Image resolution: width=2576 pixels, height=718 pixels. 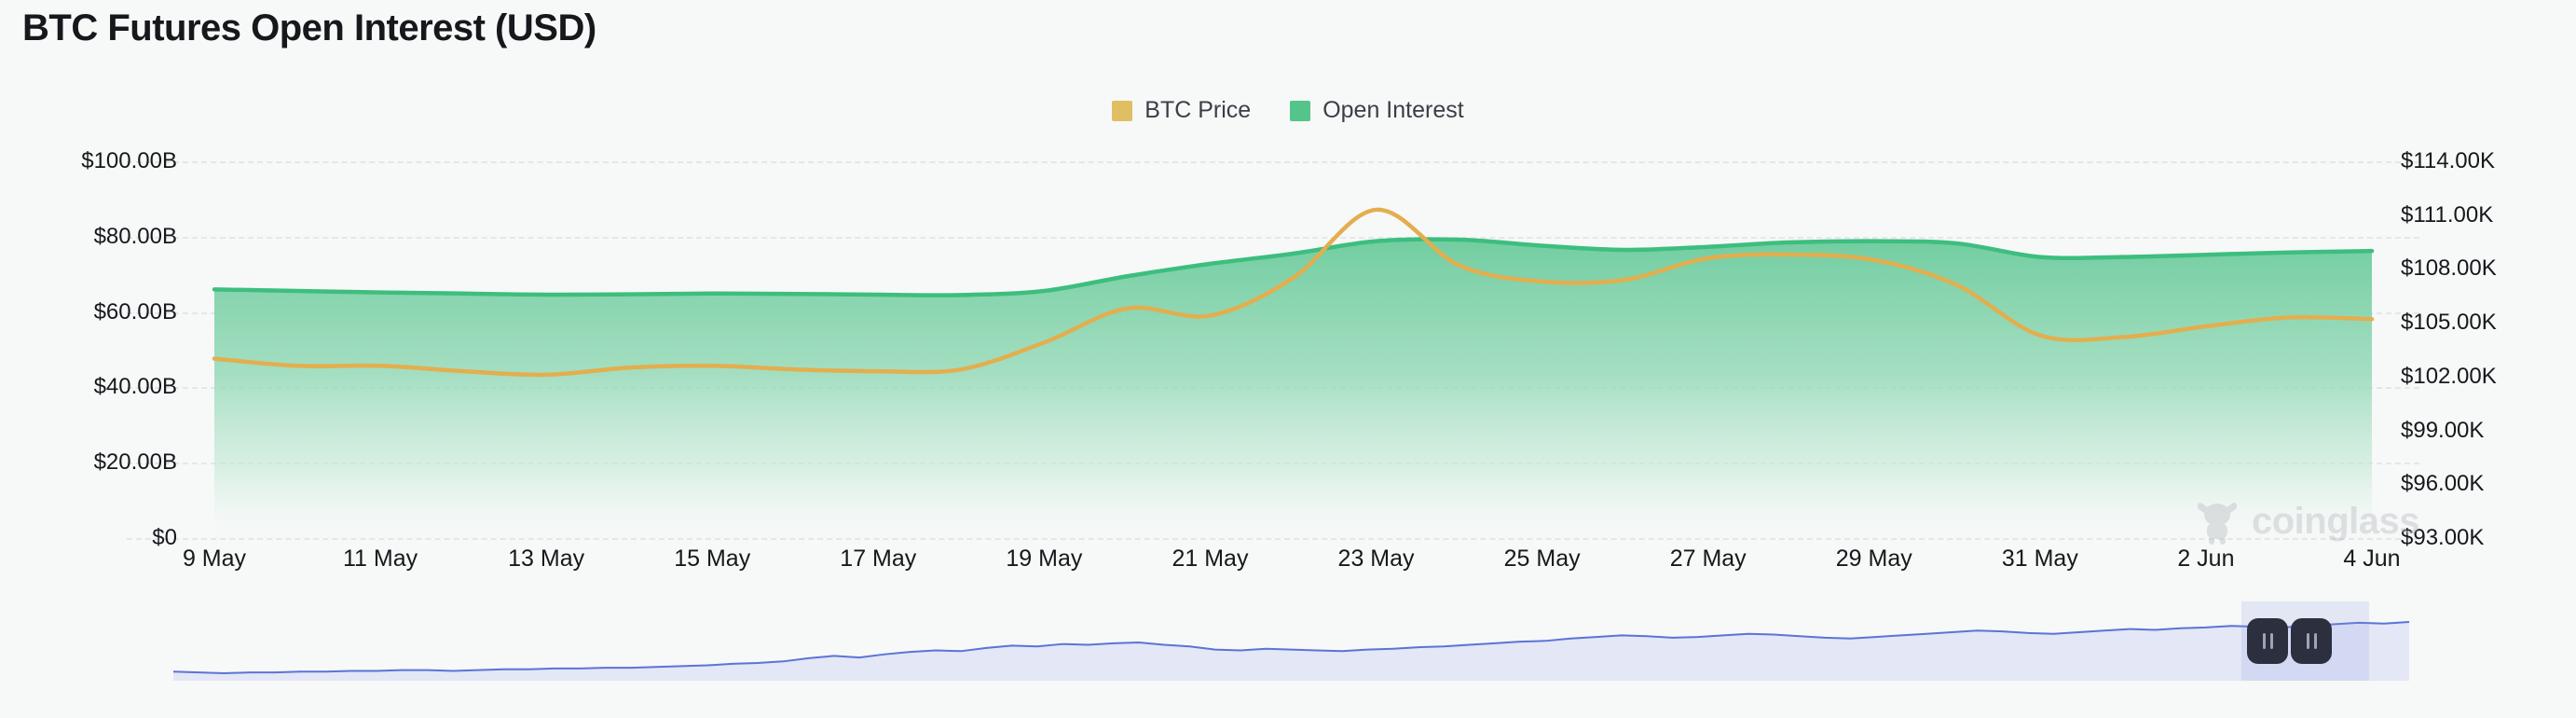 I want to click on legend-item-open-interest: Open Interest, so click(x=1377, y=110).